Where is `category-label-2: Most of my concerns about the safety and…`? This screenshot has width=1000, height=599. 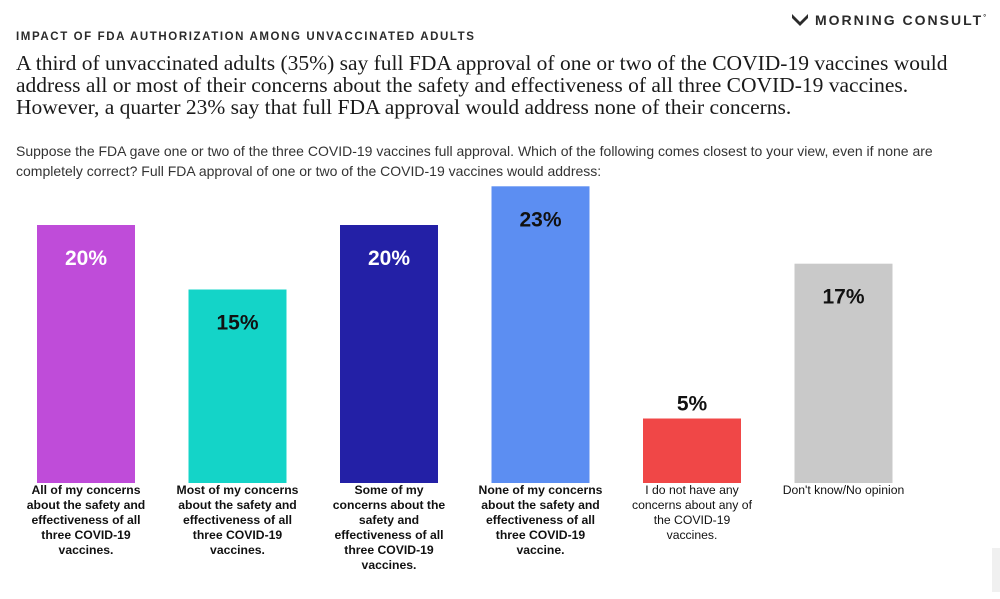 category-label-2: Most of my concerns about the safety and… is located at coordinates (237, 520).